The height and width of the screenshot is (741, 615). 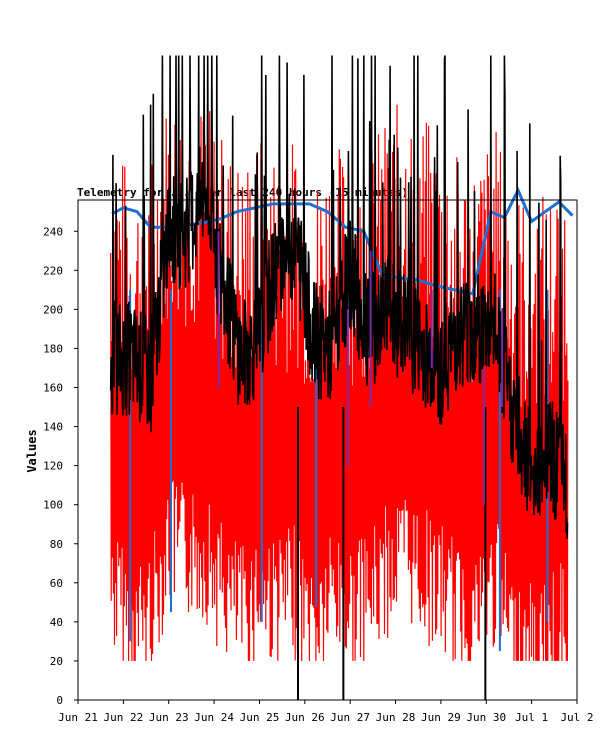 What do you see at coordinates (56, 583) in the screenshot?
I see `y-tick-label-3: 60` at bounding box center [56, 583].